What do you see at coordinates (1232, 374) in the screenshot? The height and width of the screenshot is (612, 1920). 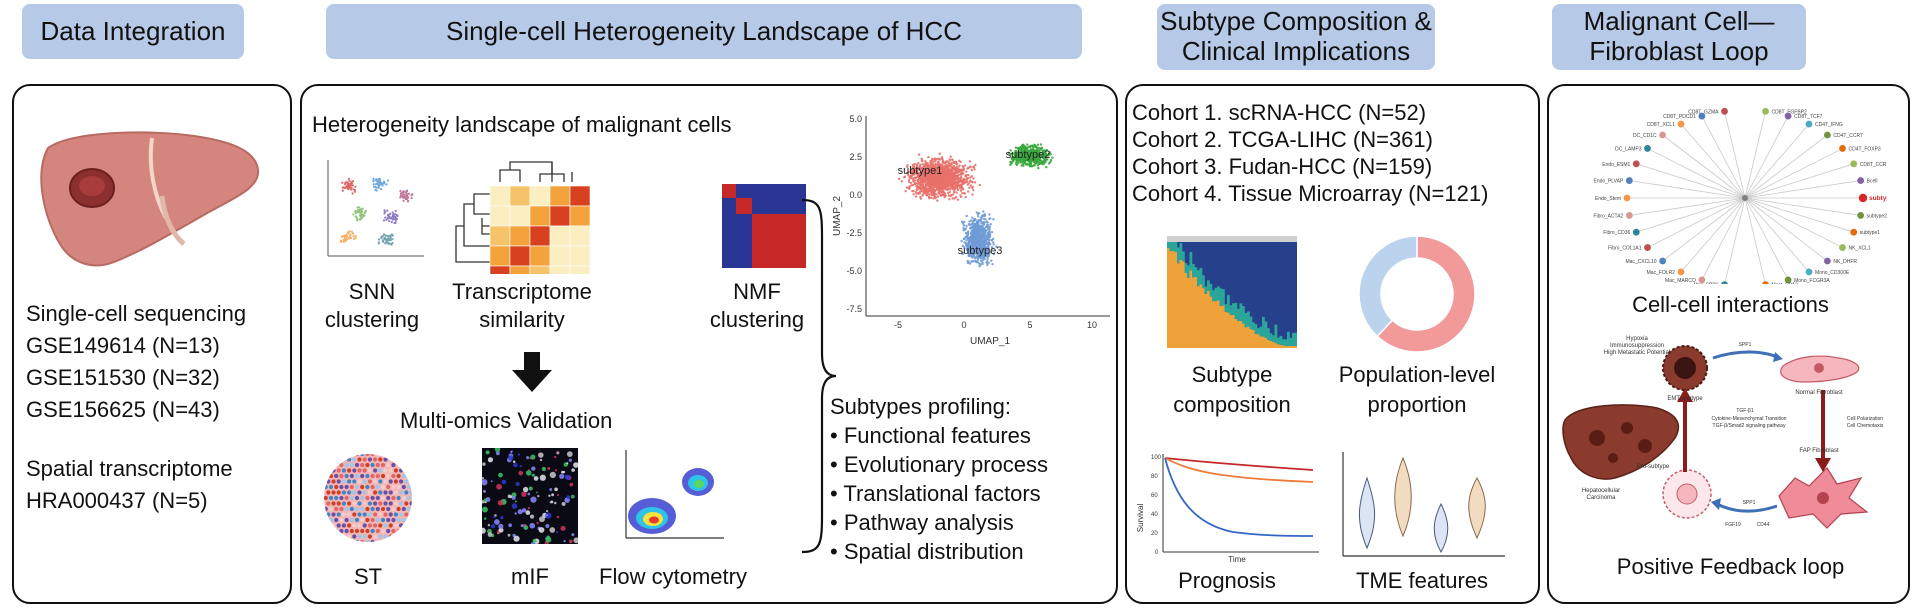 I see `composition-label-line1: Subtype` at bounding box center [1232, 374].